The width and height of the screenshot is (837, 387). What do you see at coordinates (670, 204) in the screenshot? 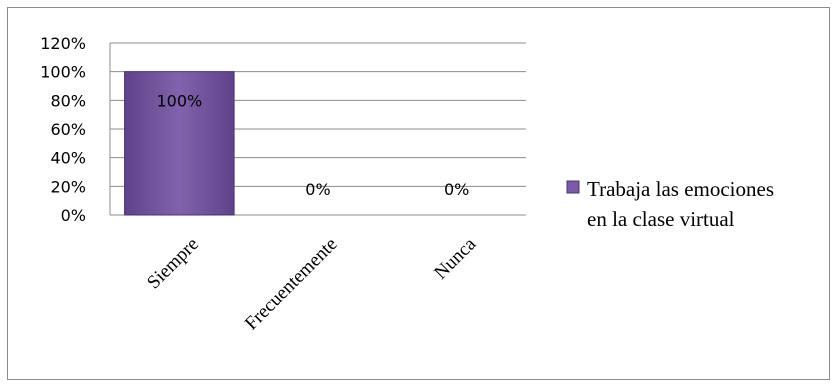
I see `legend: Trabaja las emociones en la clase virtual` at bounding box center [670, 204].